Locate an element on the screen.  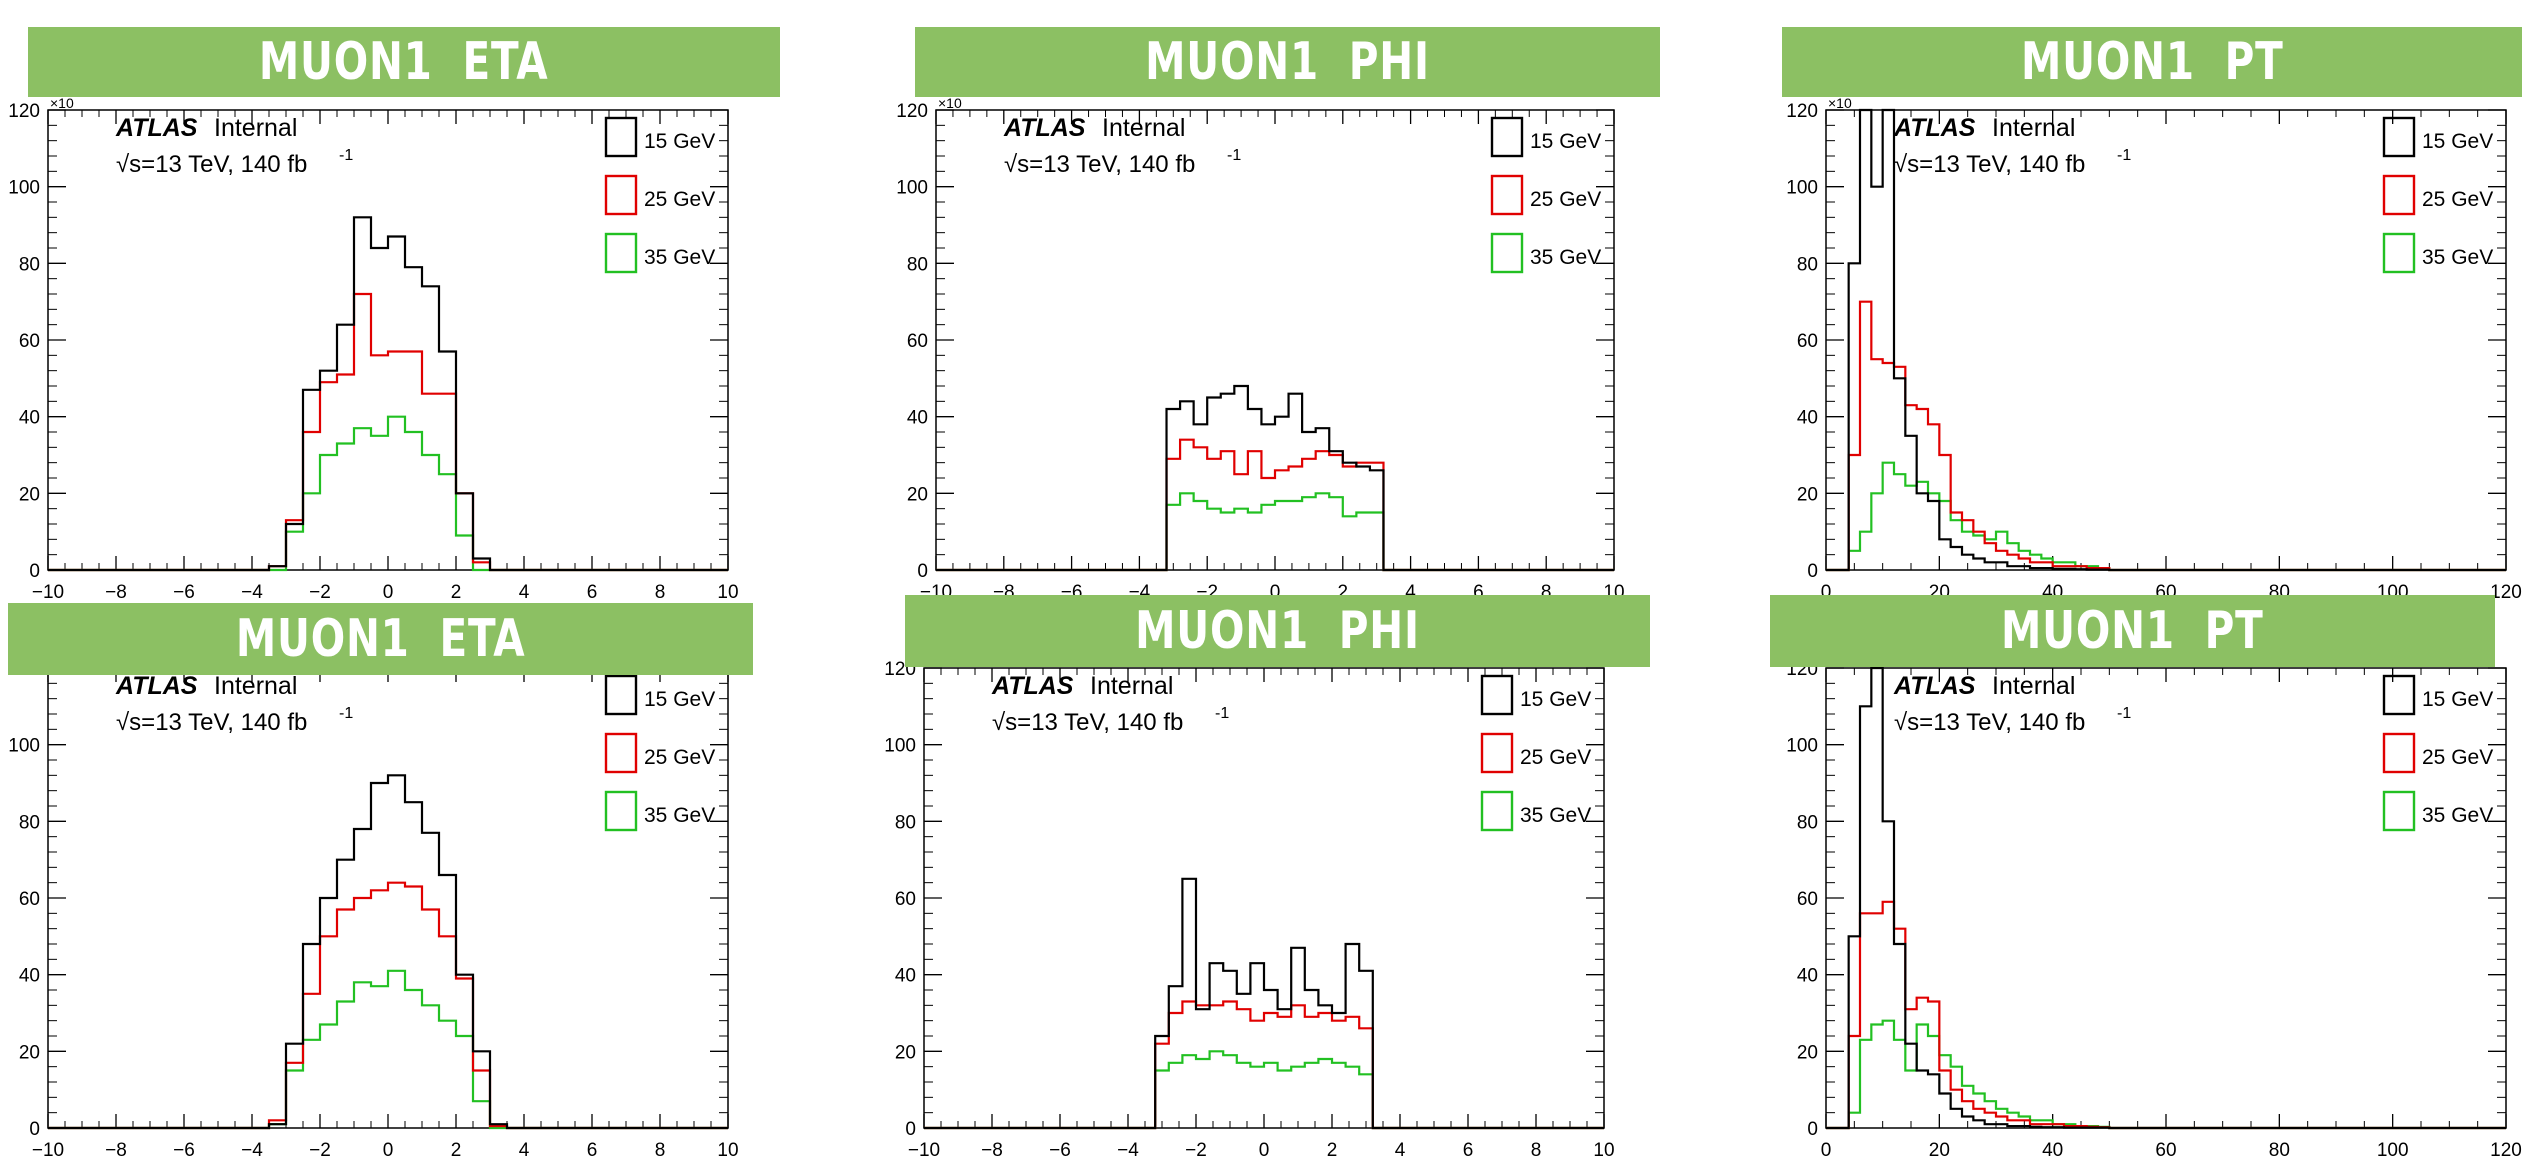
chart-title: MUON1 PHI is located at coordinates (1277, 631).